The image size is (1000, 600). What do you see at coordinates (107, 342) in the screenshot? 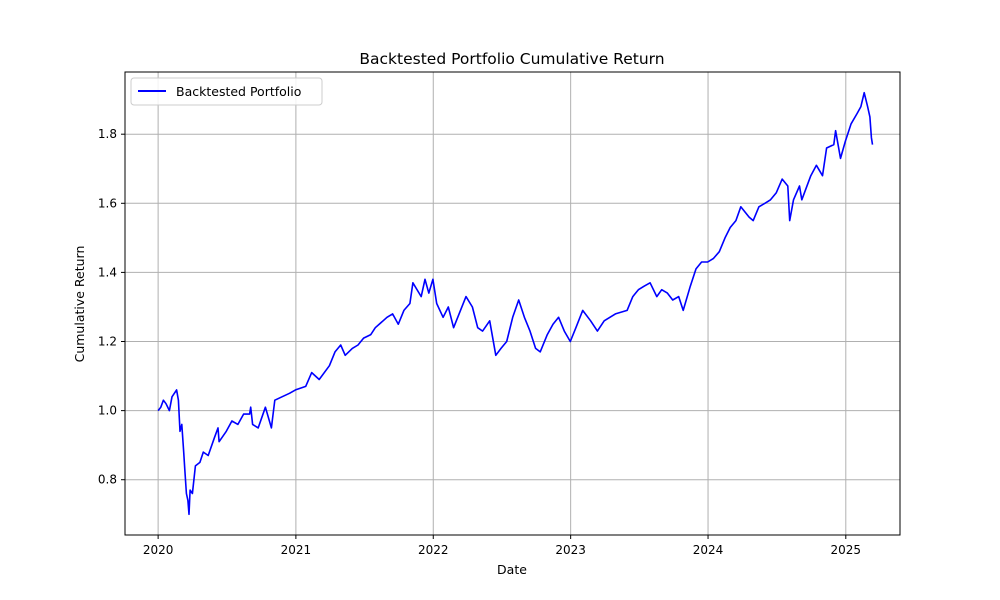
I see `y-tick-label: 1.2` at bounding box center [107, 342].